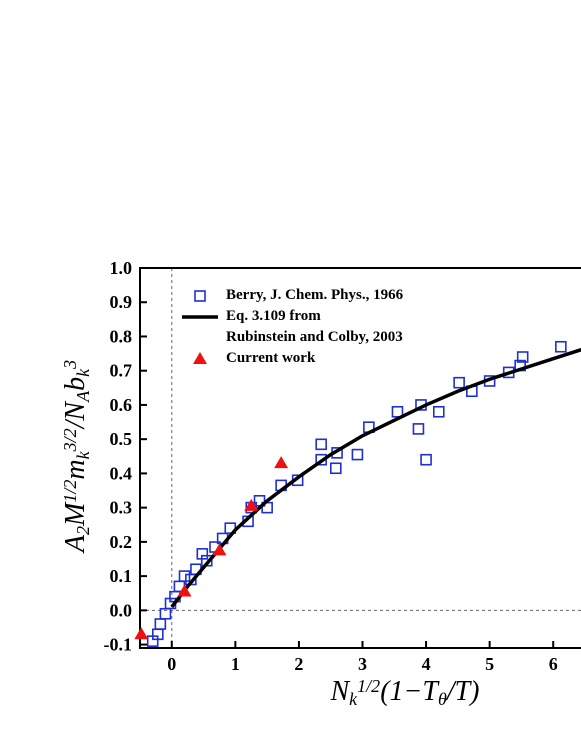 The image size is (581, 752). What do you see at coordinates (353, 699) in the screenshot?
I see `x-axis-label-part: k` at bounding box center [353, 699].